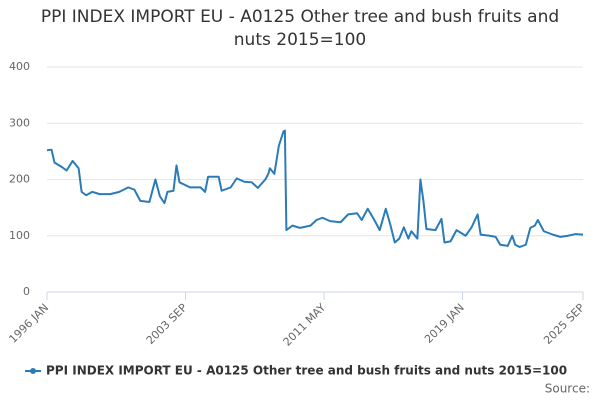 The height and width of the screenshot is (400, 600). Describe the element at coordinates (564, 324) in the screenshot. I see `x-tick-label: 2025 SEP` at that location.